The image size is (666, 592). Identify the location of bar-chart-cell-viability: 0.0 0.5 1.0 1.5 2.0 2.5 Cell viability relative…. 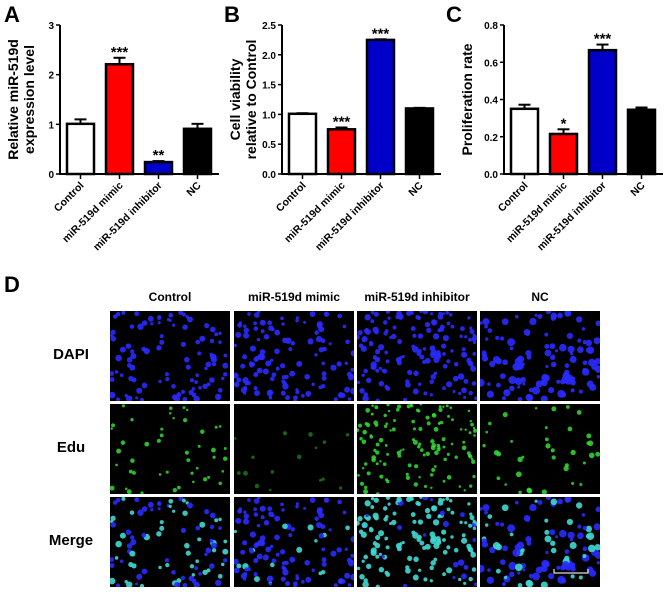
(334, 137).